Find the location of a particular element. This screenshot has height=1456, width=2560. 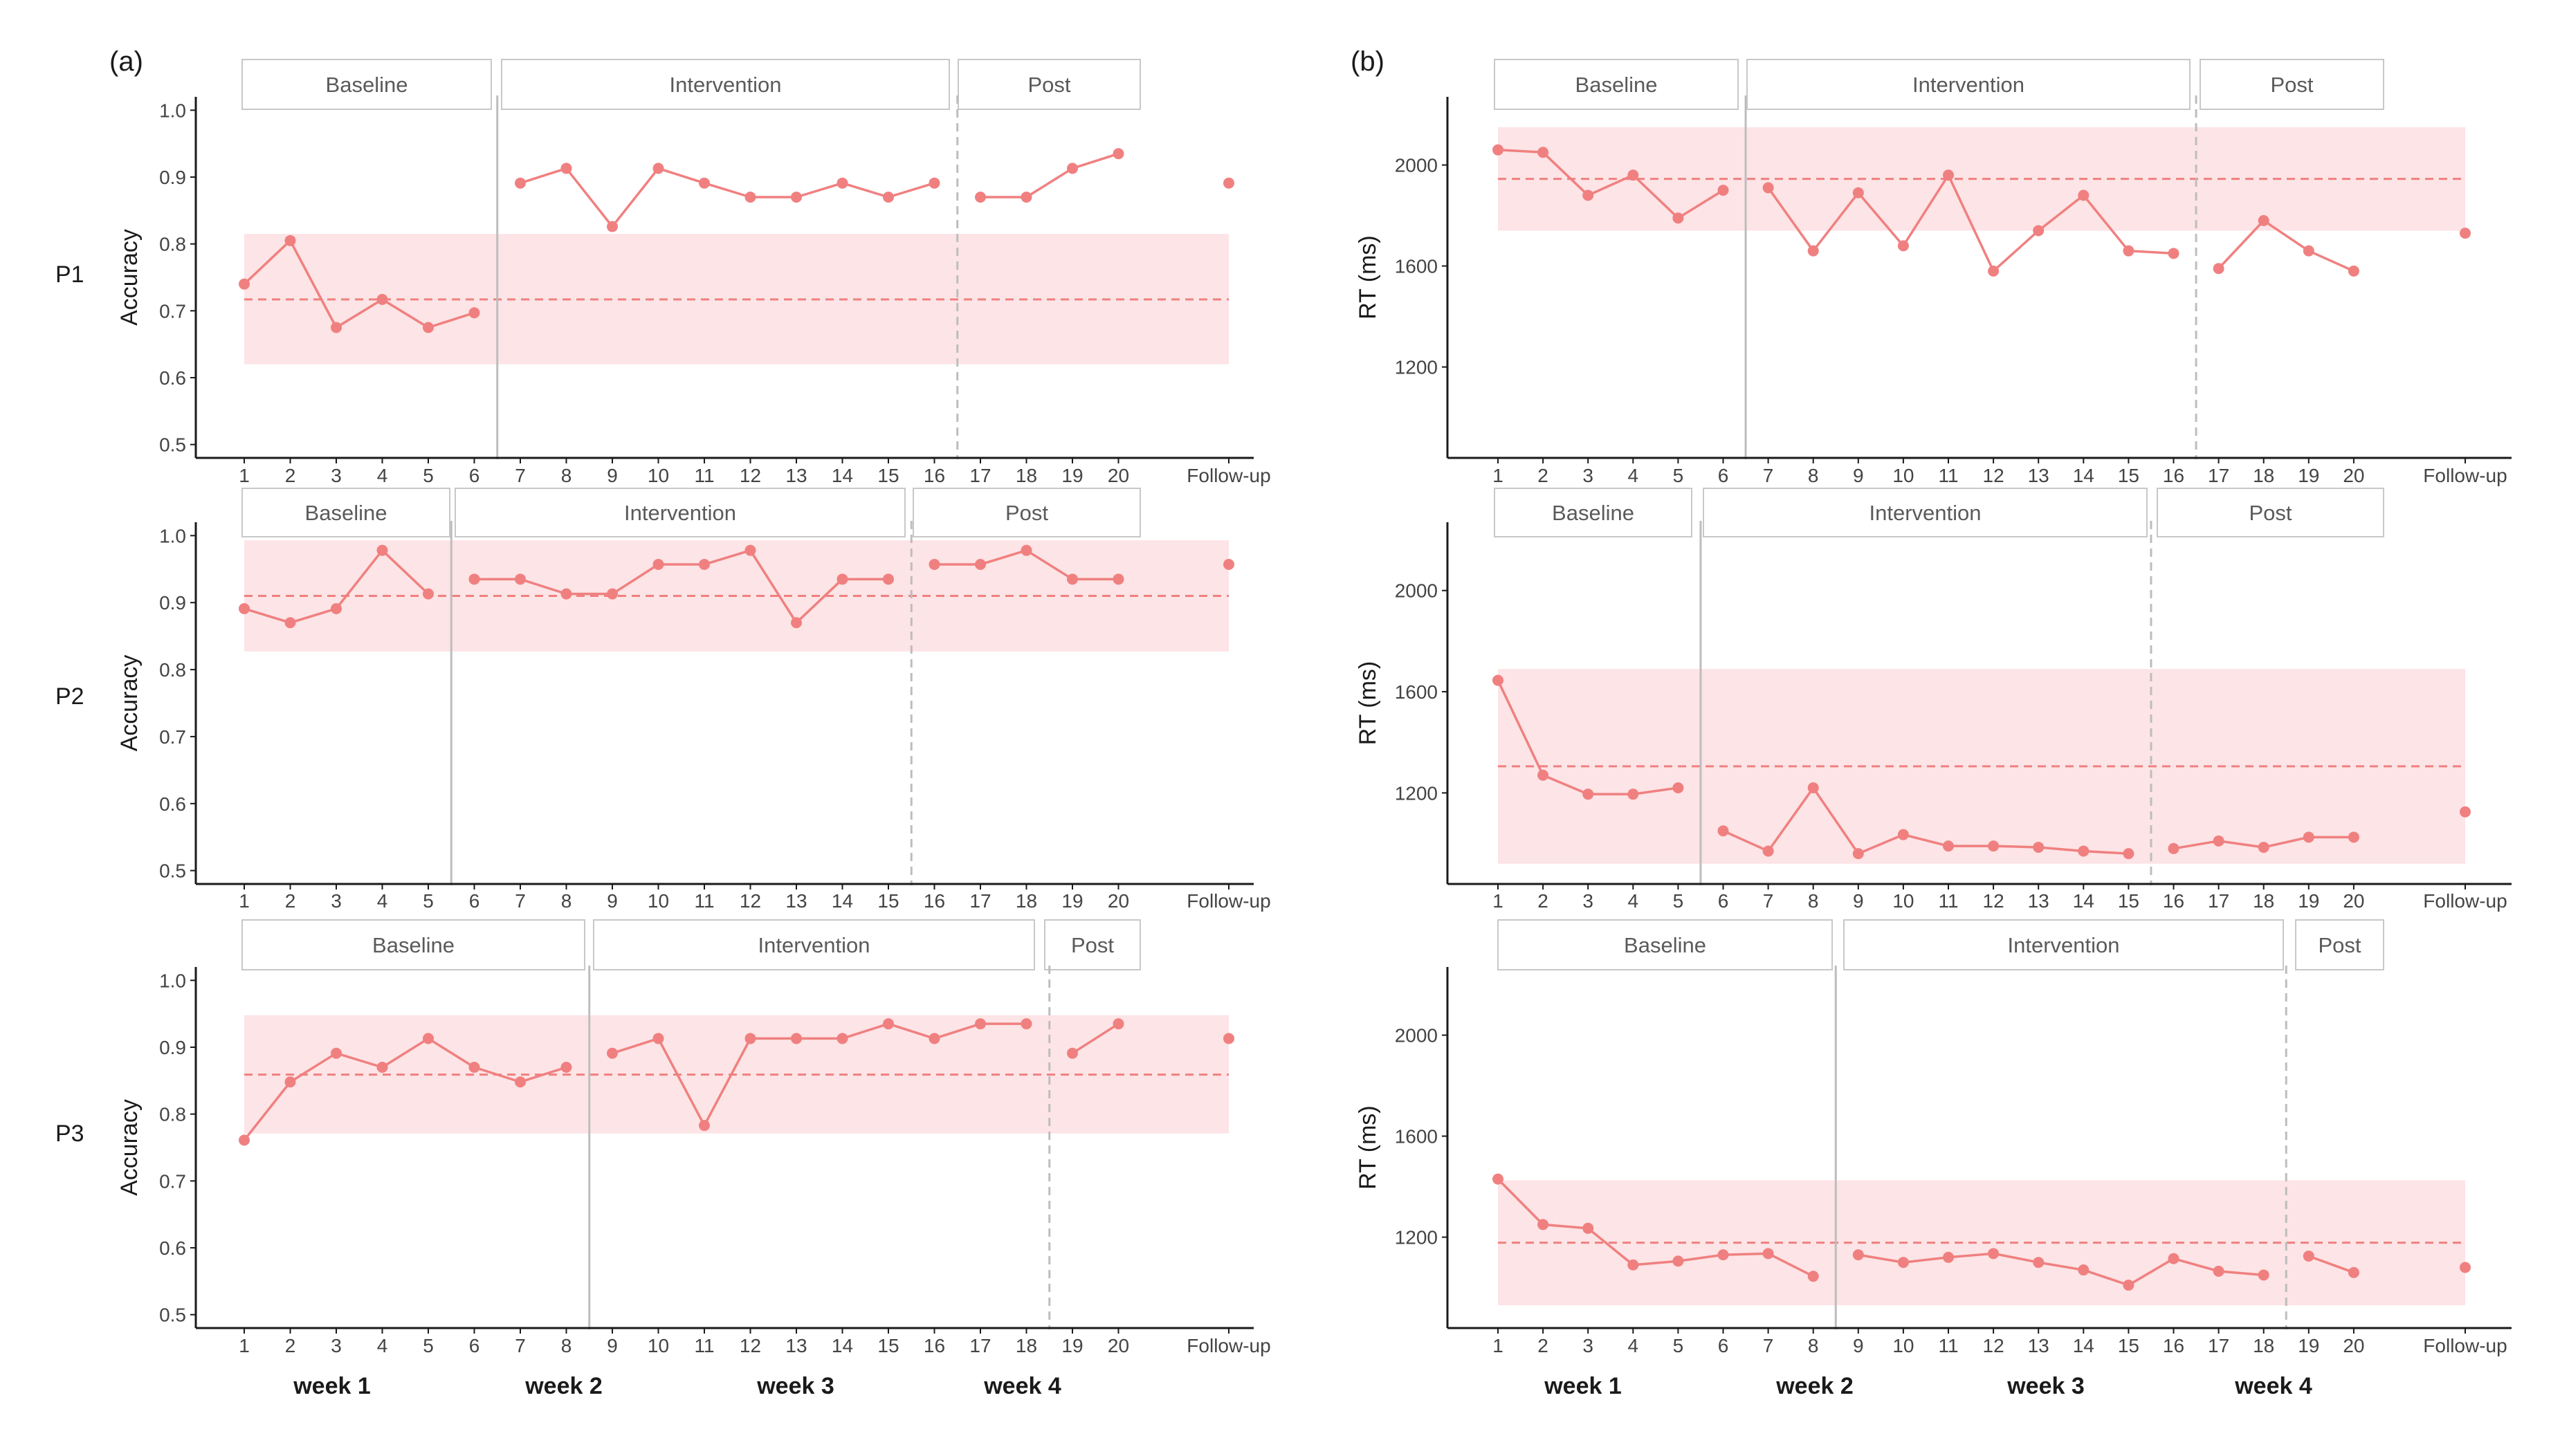

x-tick-label: 14 is located at coordinates (842, 901).